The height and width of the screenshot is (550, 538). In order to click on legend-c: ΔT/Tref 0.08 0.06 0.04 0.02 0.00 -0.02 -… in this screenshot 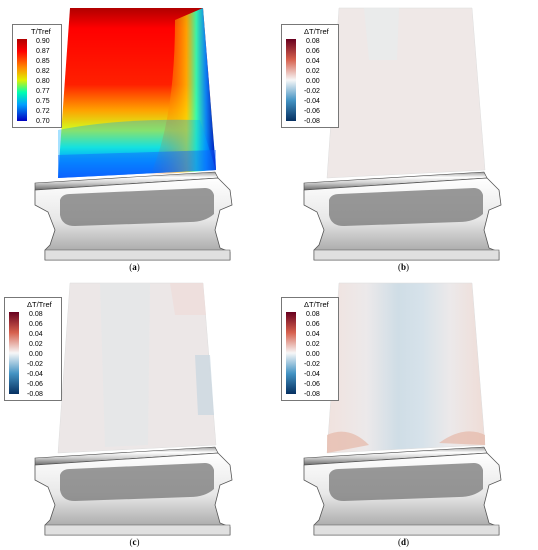, I will do `click(33, 349)`.